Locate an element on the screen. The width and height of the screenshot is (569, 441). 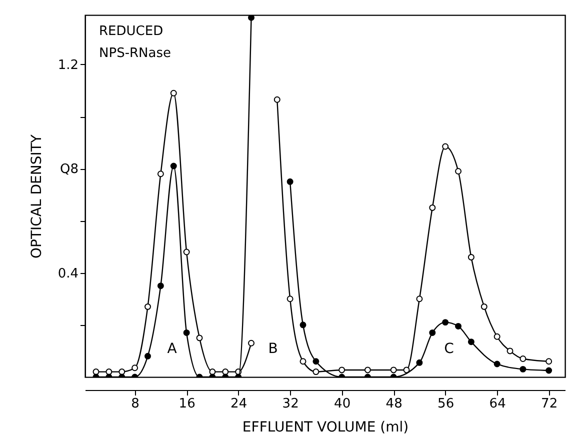
x-tick-label: 8 is located at coordinates (135, 404).